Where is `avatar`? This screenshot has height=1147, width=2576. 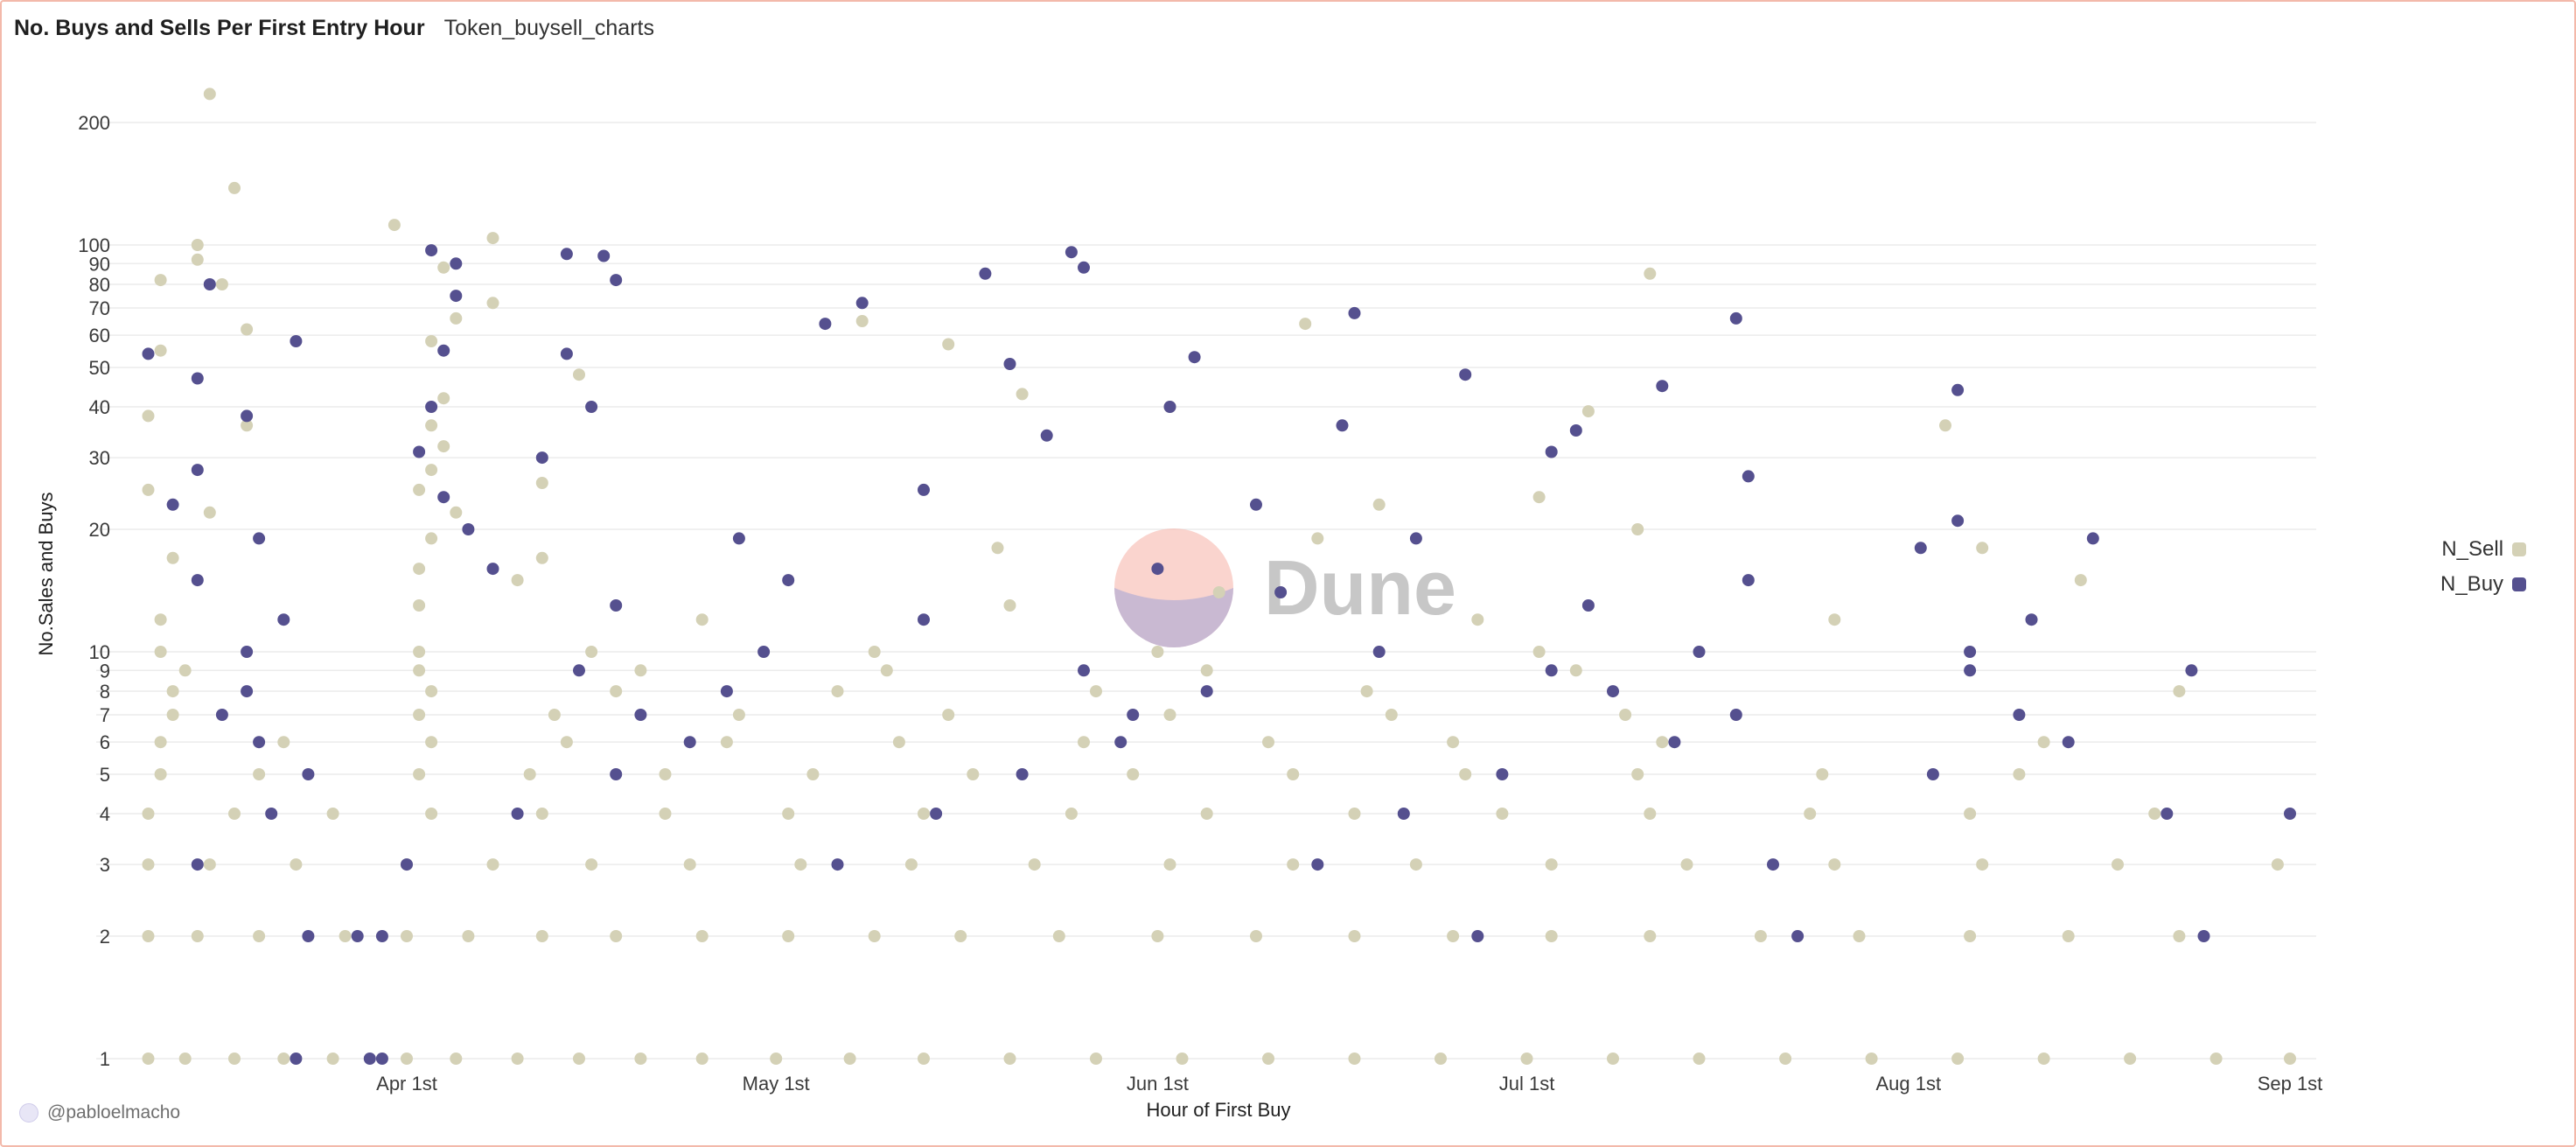 avatar is located at coordinates (29, 1113).